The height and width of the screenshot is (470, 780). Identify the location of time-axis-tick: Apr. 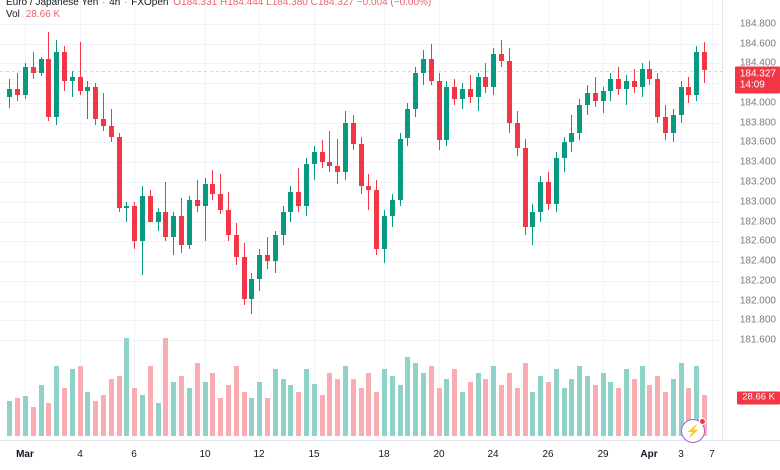
(649, 454).